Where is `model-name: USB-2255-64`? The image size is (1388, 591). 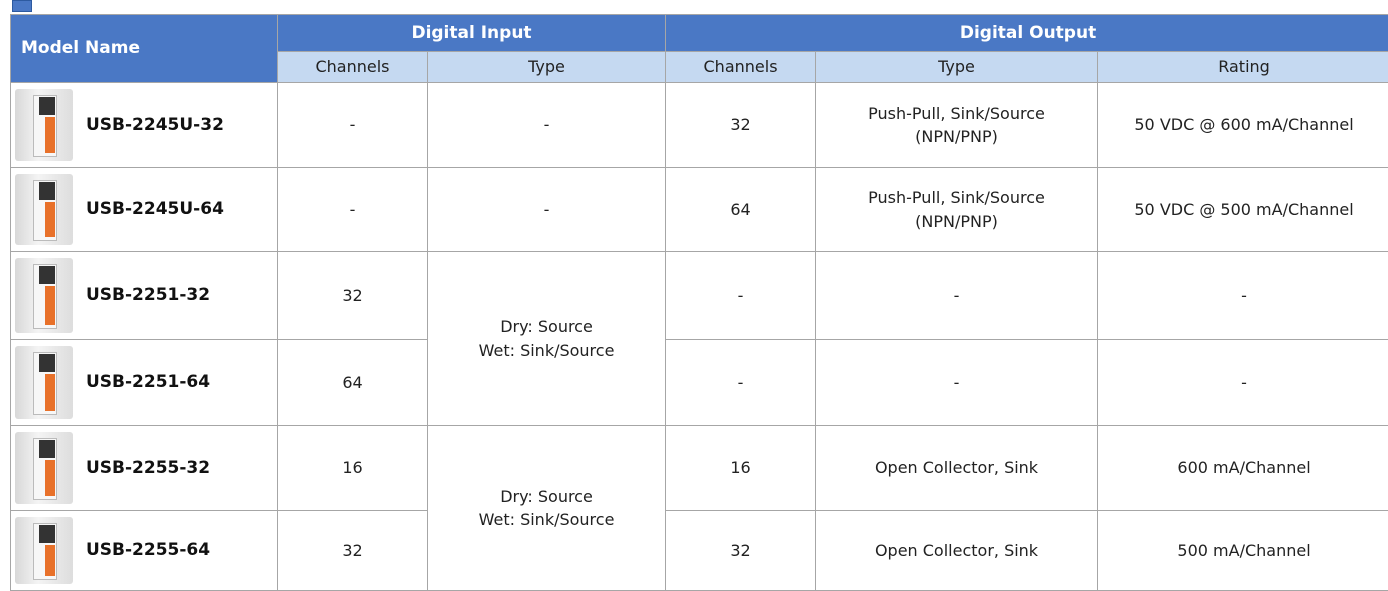
model-name: USB-2255-64 is located at coordinates (148, 550).